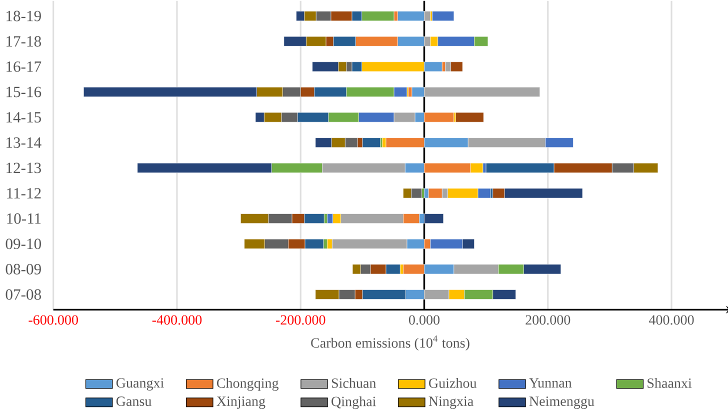 The width and height of the screenshot is (728, 415). Describe the element at coordinates (301, 320) in the screenshot. I see `x-tick-label: -200.000` at that location.